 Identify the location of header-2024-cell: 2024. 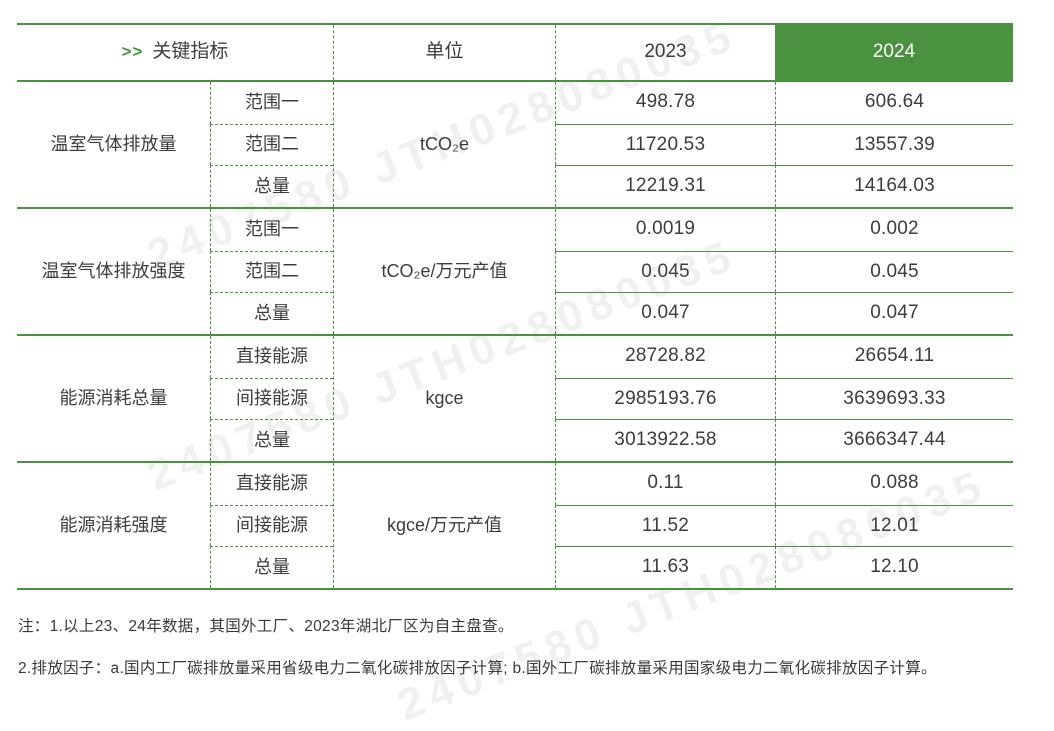
(894, 52).